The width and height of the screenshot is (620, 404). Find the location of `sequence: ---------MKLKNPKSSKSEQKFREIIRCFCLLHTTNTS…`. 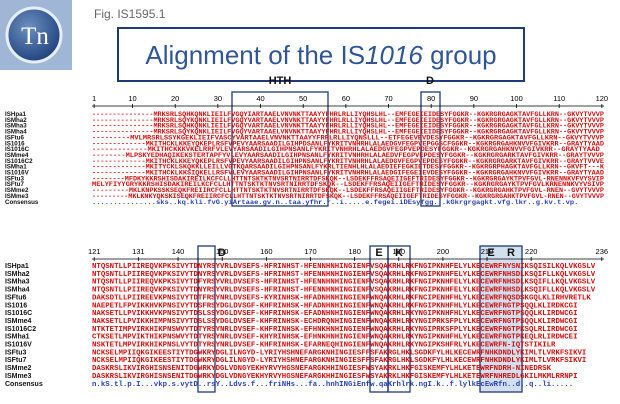

sequence: ---------MKLKNPKSSKSEQKFREIIRCFCLLHTTNTS… is located at coordinates (348, 190).